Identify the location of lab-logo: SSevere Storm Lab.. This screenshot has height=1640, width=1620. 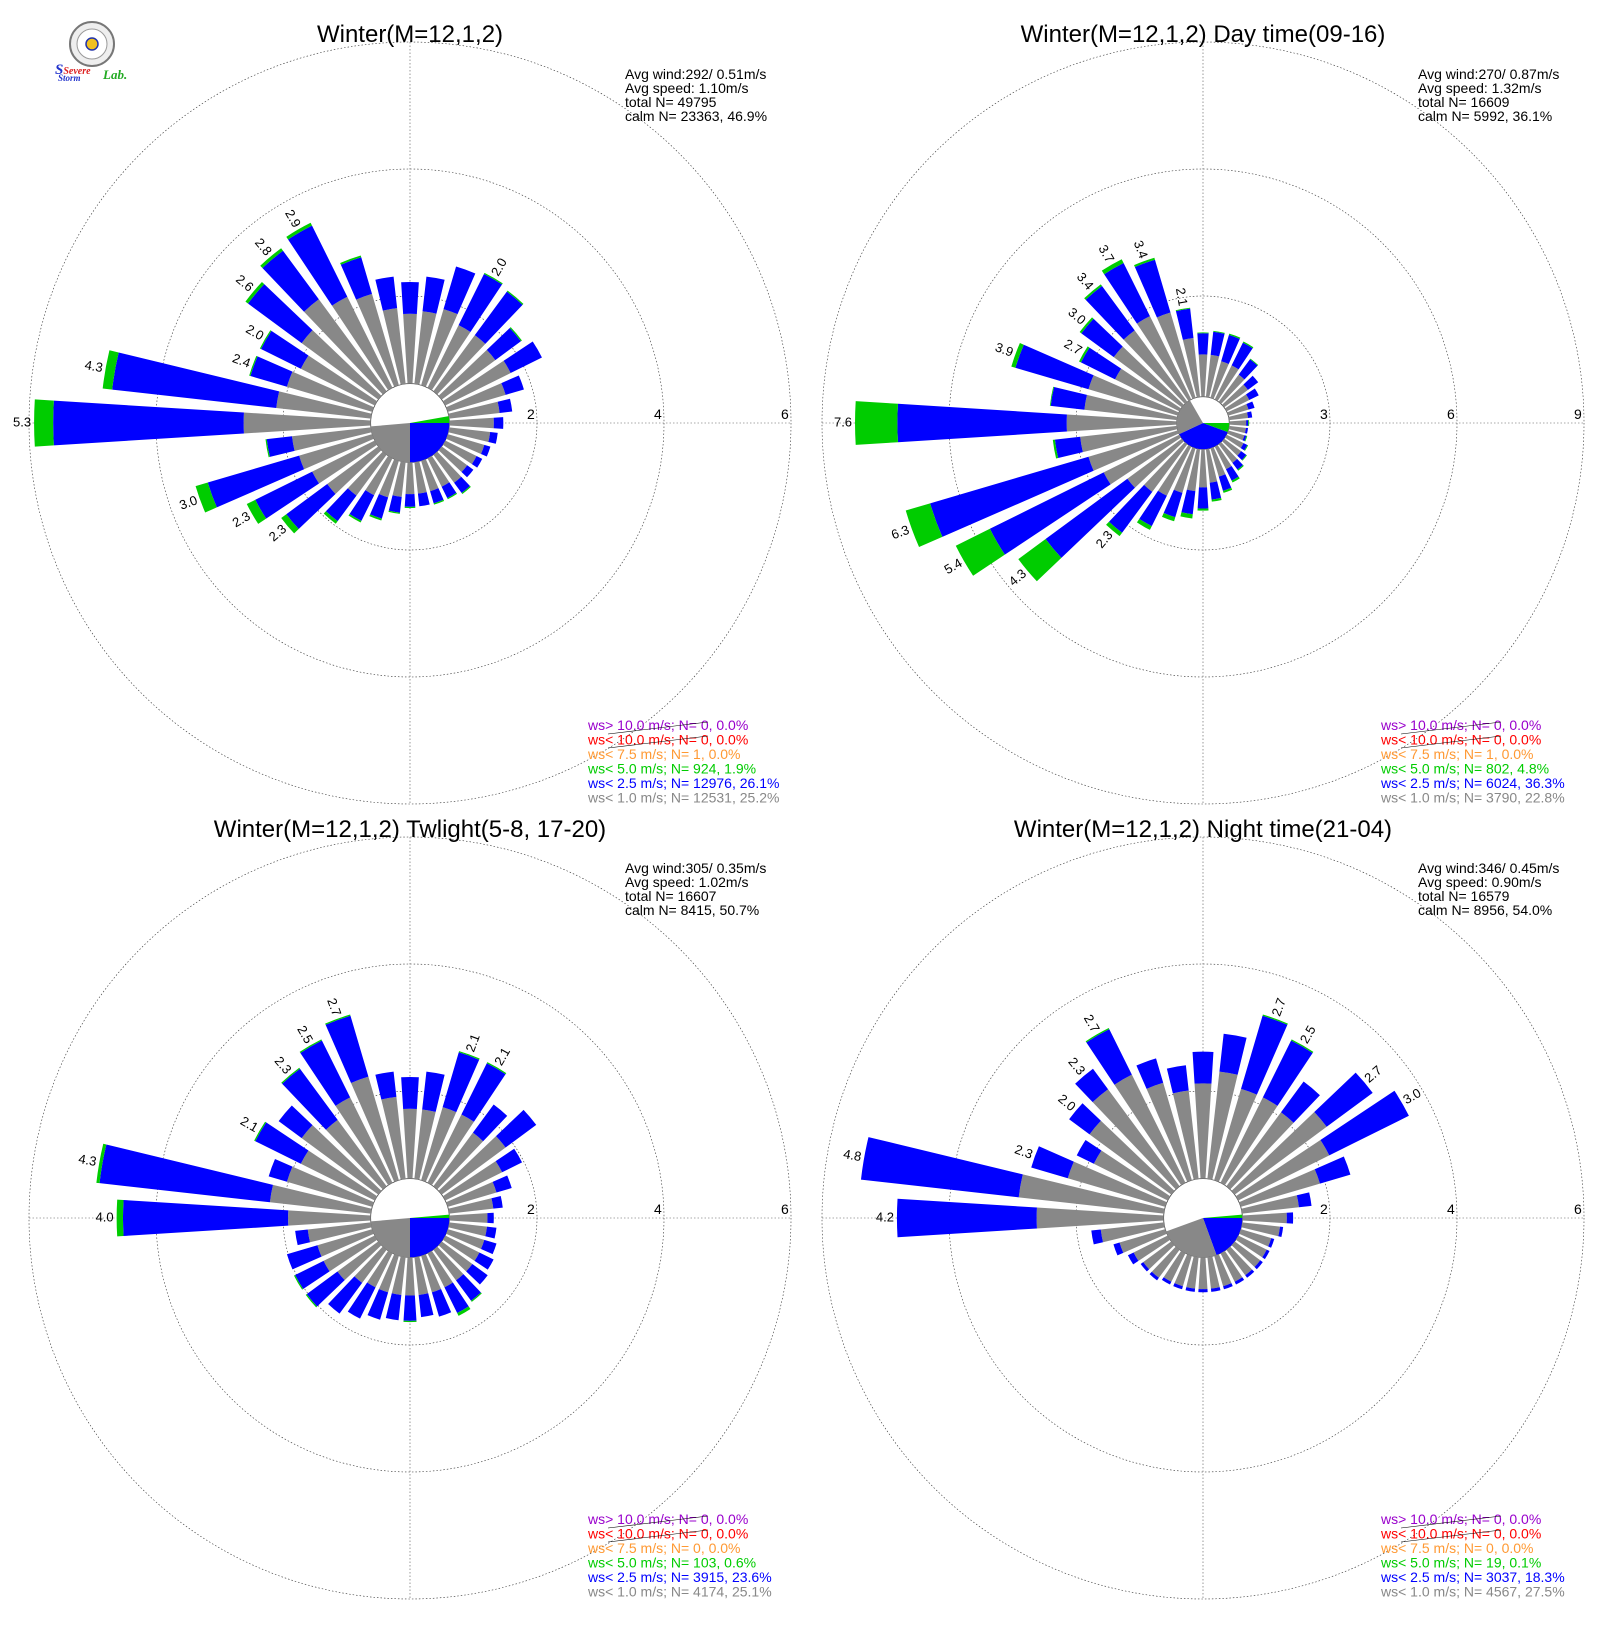
(91, 52).